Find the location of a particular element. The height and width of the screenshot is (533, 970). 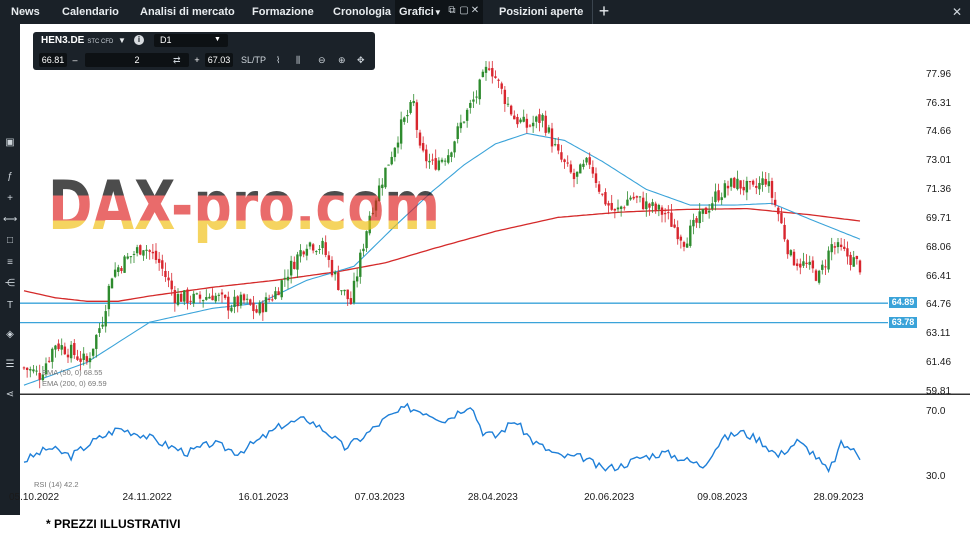

add-tab-icon: + is located at coordinates (603, 12).